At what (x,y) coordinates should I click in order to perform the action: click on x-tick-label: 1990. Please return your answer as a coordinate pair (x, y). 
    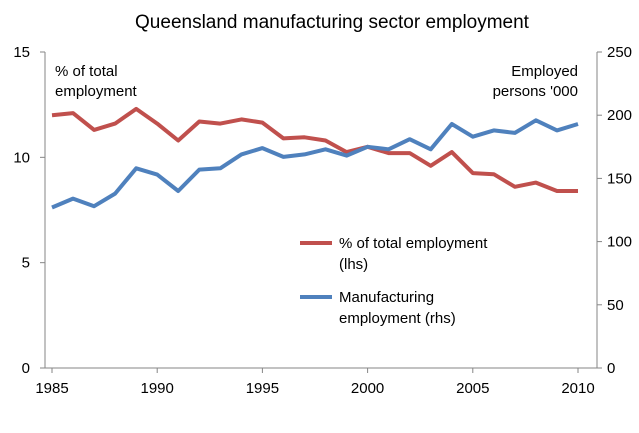
    Looking at the image, I should click on (157, 388).